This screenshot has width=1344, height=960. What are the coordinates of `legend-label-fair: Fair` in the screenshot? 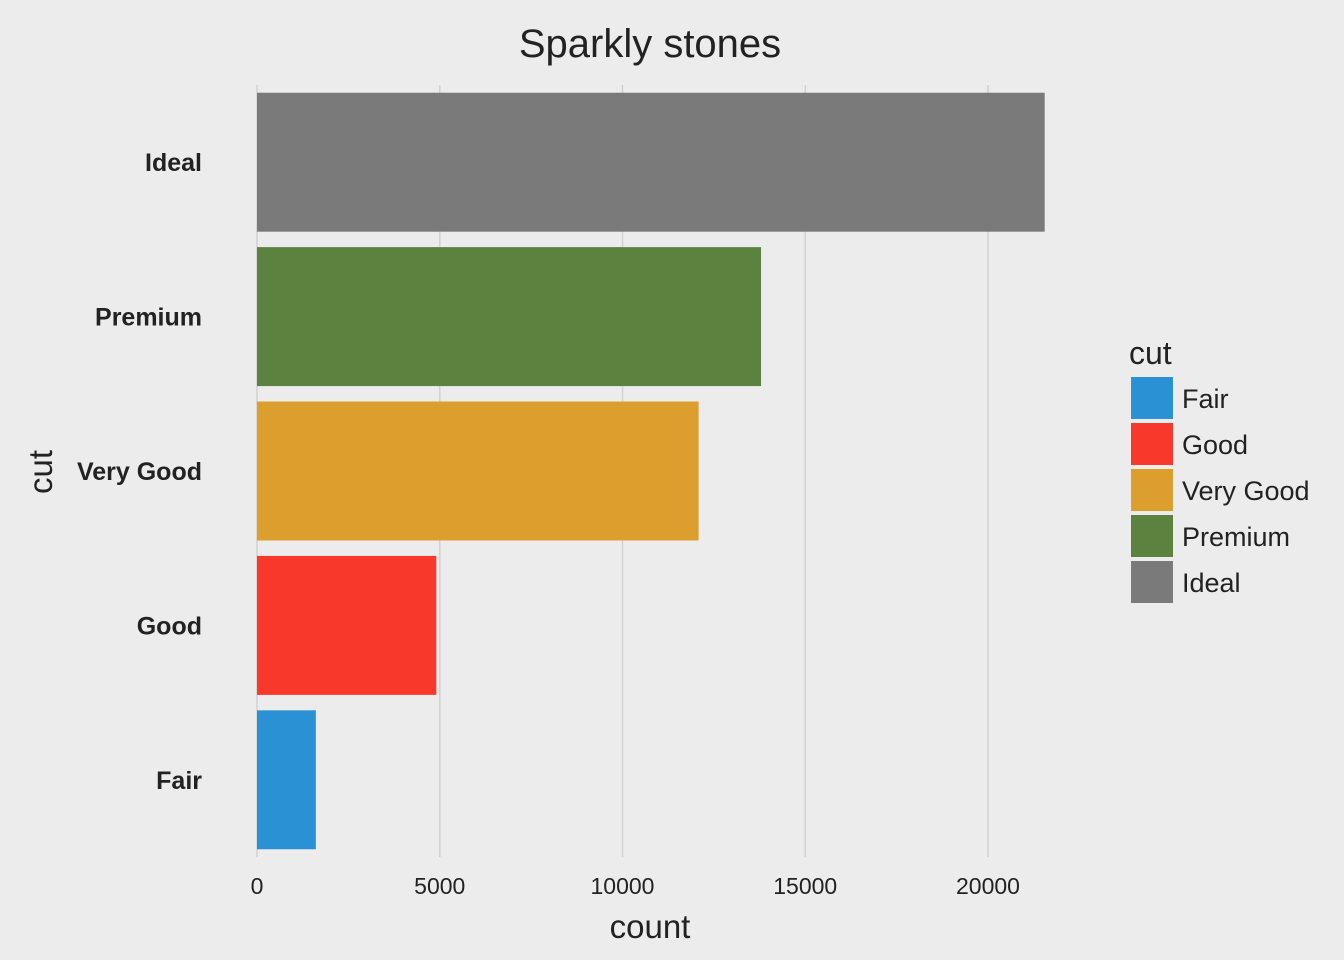 It's located at (1205, 399).